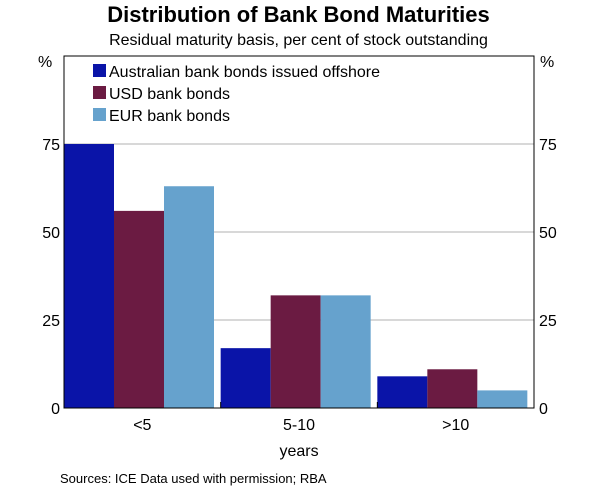 The width and height of the screenshot is (597, 492). What do you see at coordinates (298, 14) in the screenshot?
I see `chart-title: Distribution of Bank Bond Maturities` at bounding box center [298, 14].